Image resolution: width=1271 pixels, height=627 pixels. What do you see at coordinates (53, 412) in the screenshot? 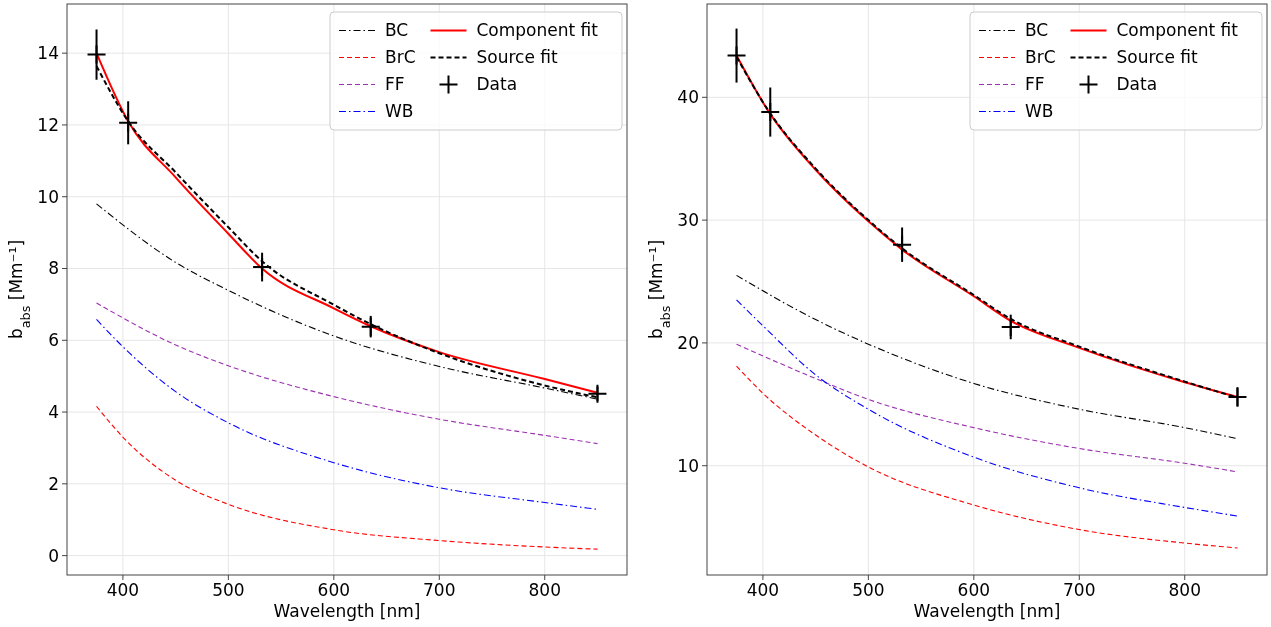
I see `y-tick-label: 4` at bounding box center [53, 412].